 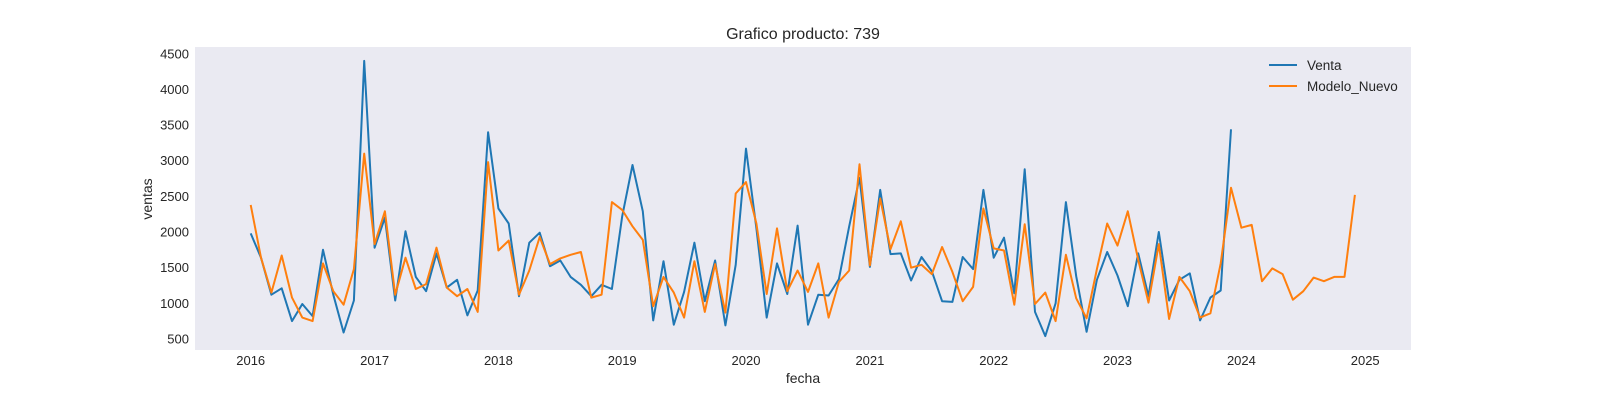 I want to click on legend: Venta Modelo_Nuevo, so click(x=1333, y=76).